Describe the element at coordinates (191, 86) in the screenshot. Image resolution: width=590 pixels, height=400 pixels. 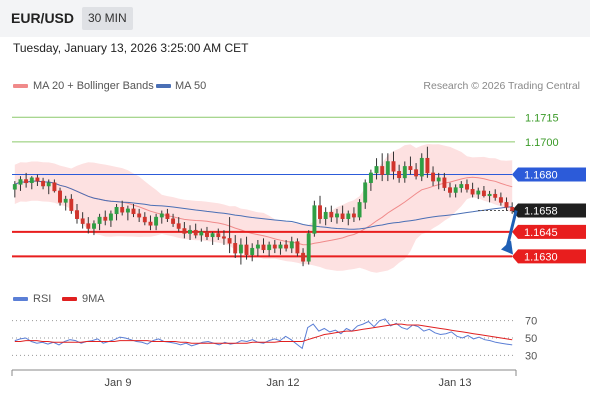
I see `ma50-legend-label: MA 50` at that location.